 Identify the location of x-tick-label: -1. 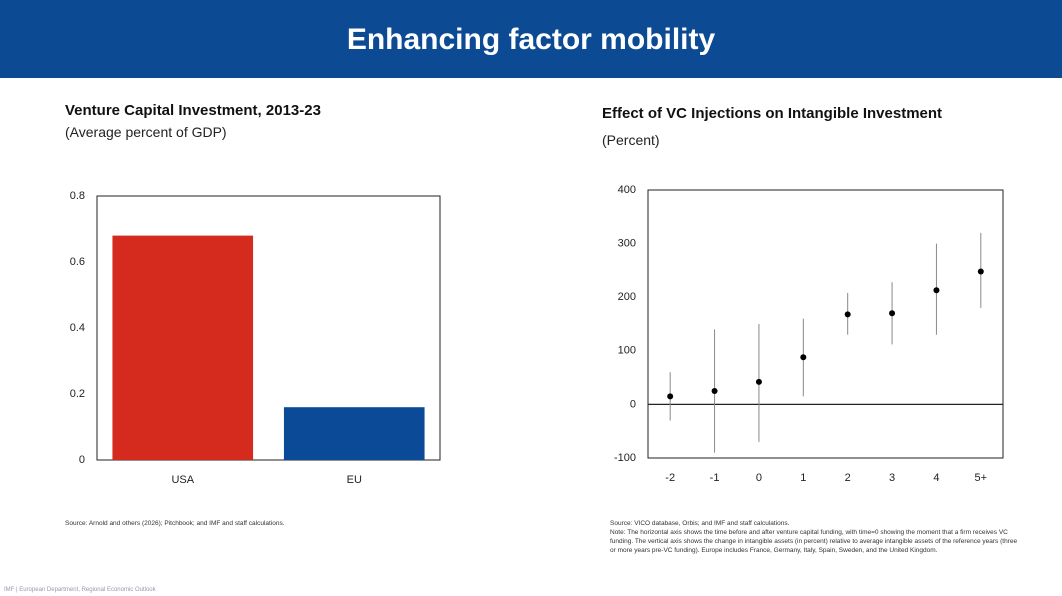
(715, 478).